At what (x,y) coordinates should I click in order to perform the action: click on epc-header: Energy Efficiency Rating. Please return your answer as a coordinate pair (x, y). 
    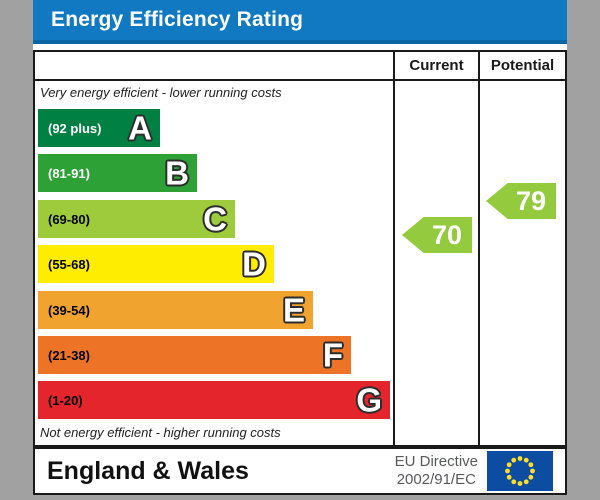
    Looking at the image, I should click on (300, 22).